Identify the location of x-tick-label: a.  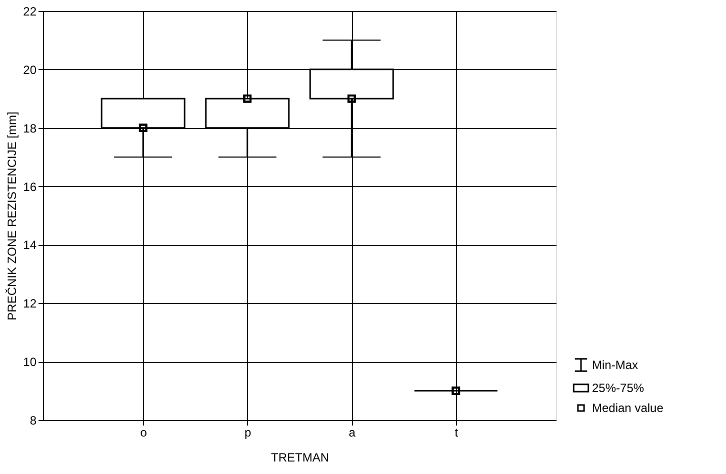
(352, 433).